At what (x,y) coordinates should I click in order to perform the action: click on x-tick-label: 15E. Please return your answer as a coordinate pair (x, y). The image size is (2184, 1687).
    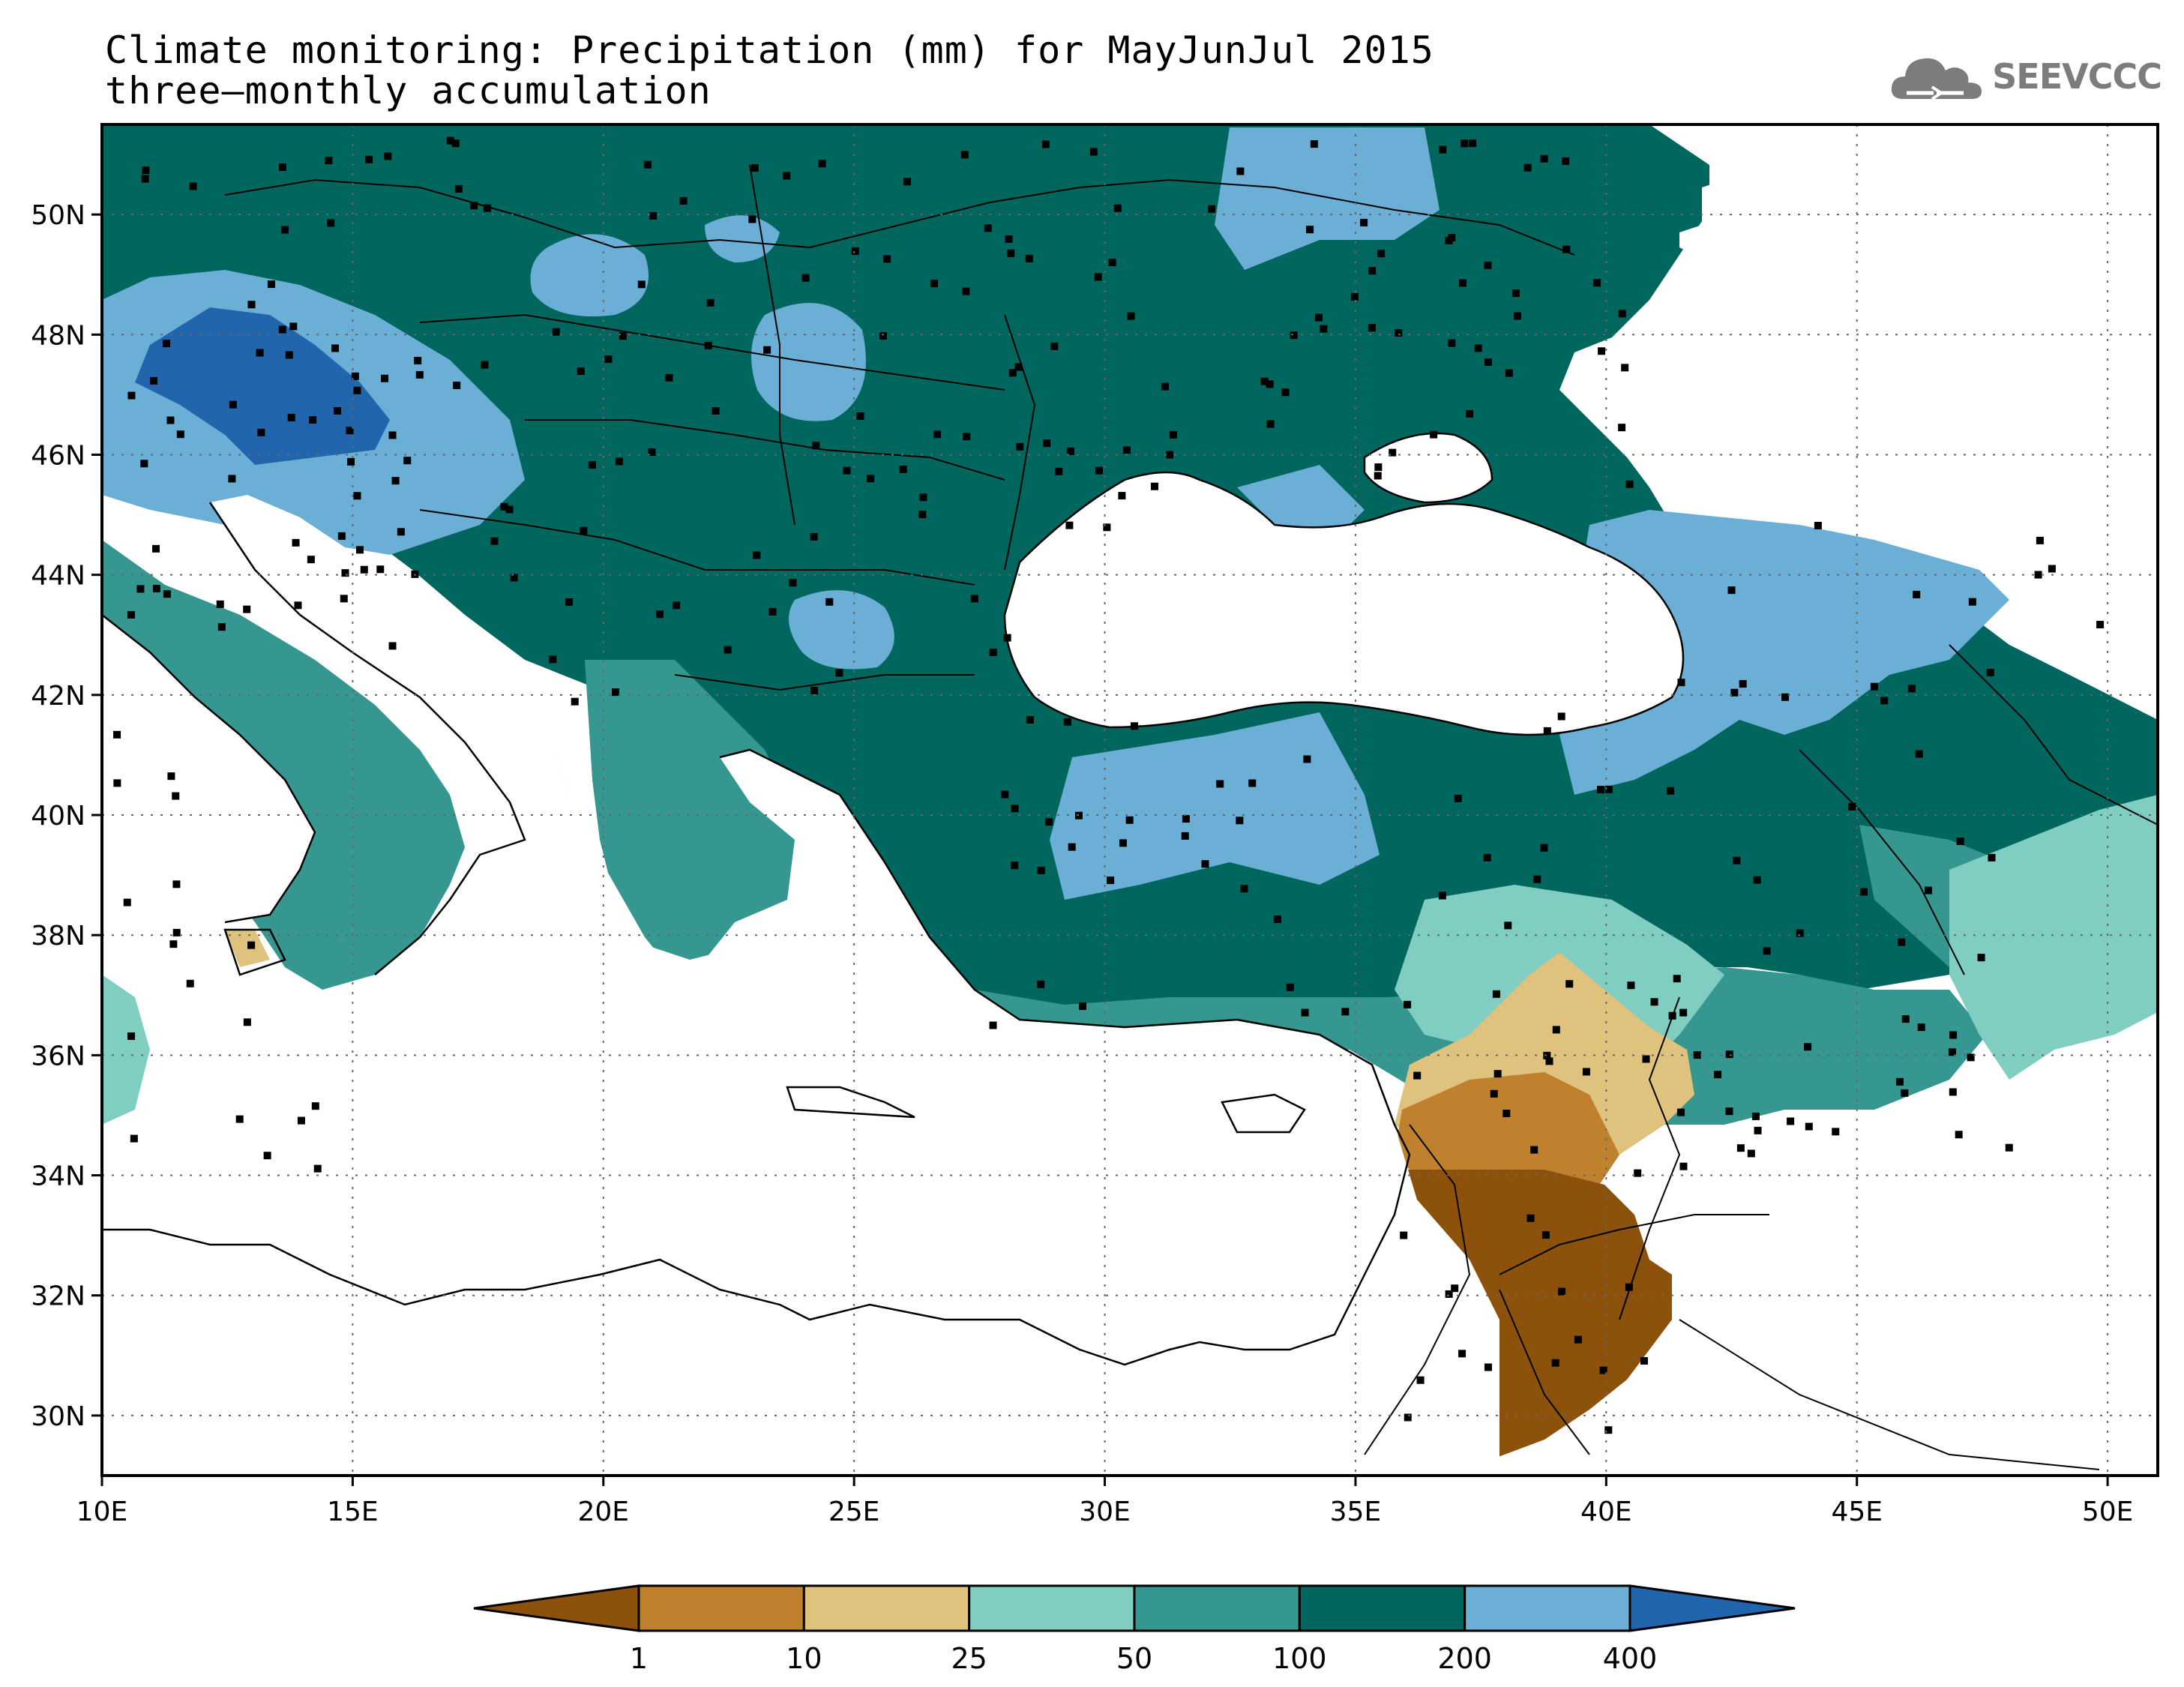
    Looking at the image, I should click on (353, 1512).